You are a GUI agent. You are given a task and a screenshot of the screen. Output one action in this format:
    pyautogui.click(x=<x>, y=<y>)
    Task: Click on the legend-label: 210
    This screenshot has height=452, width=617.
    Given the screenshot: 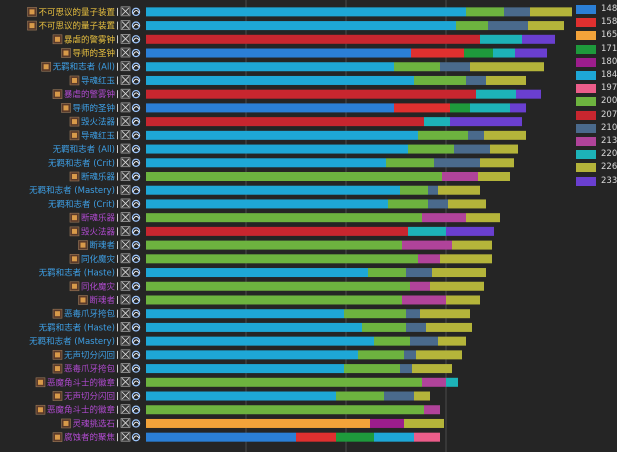 What is the action you would take?
    pyautogui.click(x=609, y=127)
    